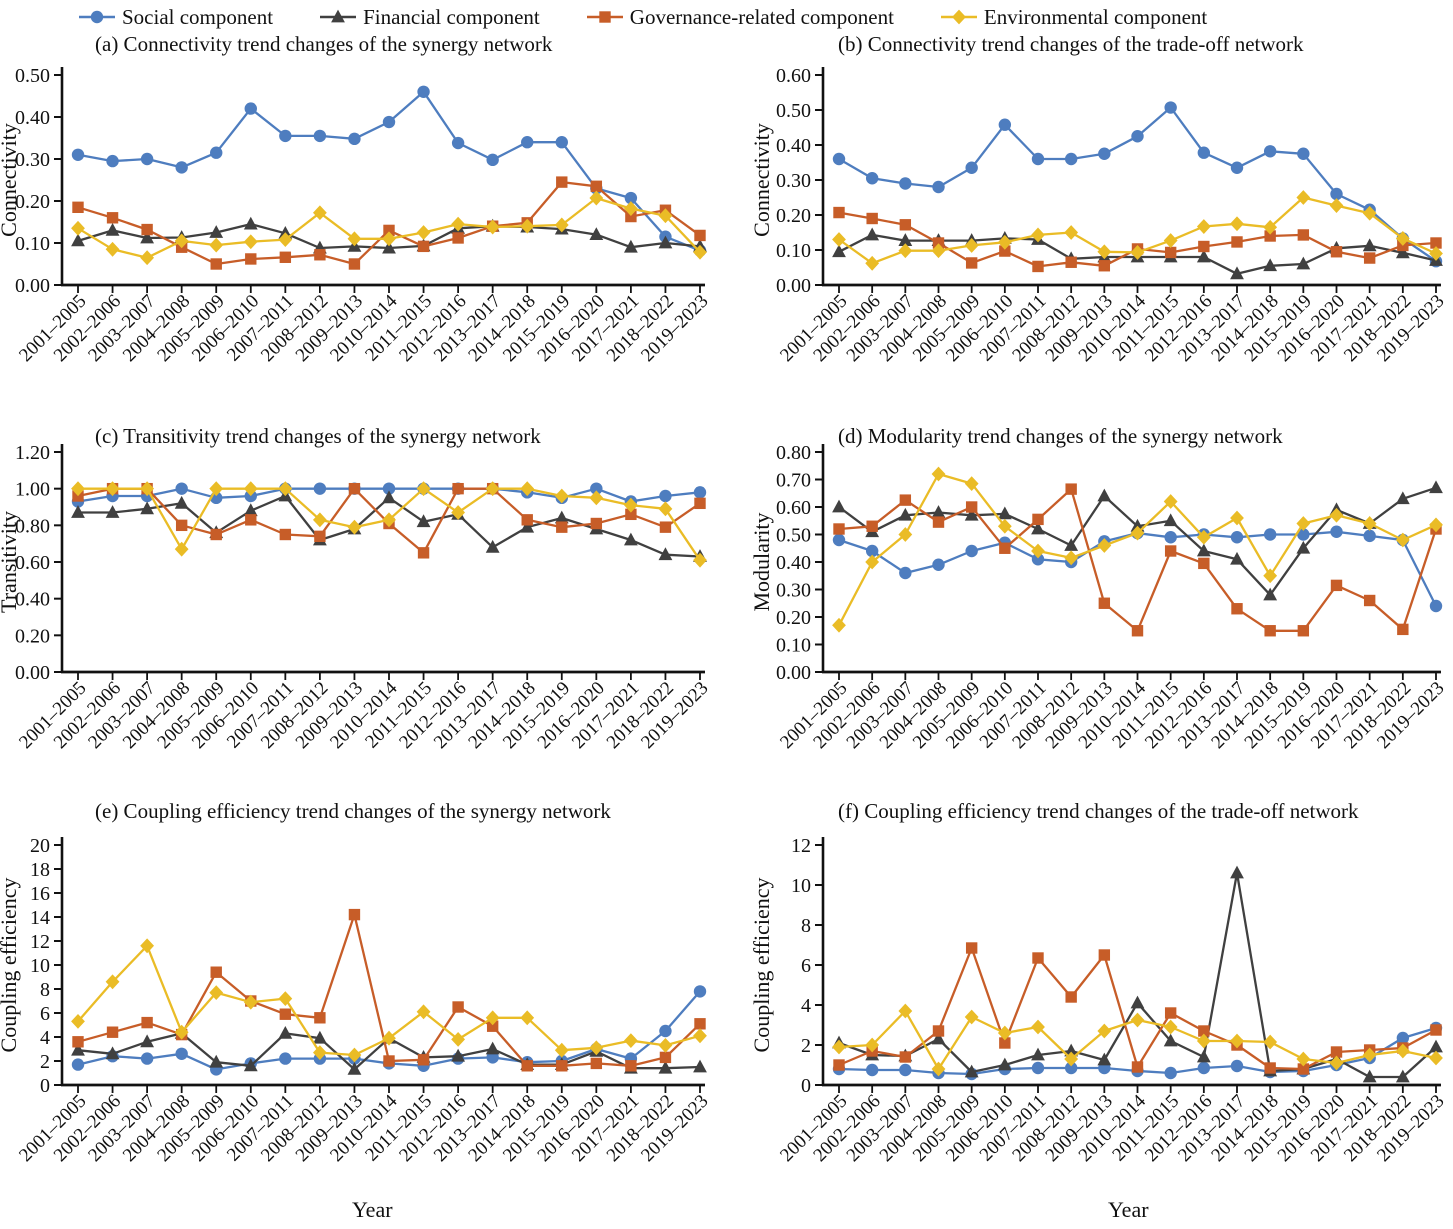  I want to click on y-tick-labels: 0.00 0.10 0.20 0.30 0.40 0.50 0.60, so click(799, 181).